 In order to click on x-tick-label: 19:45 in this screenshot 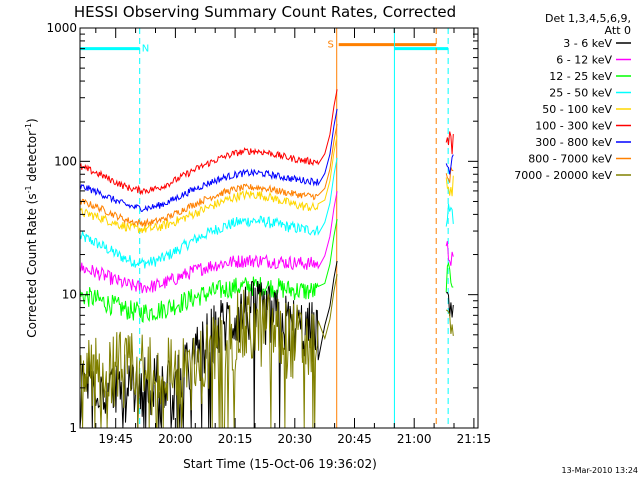, I will do `click(115, 439)`.